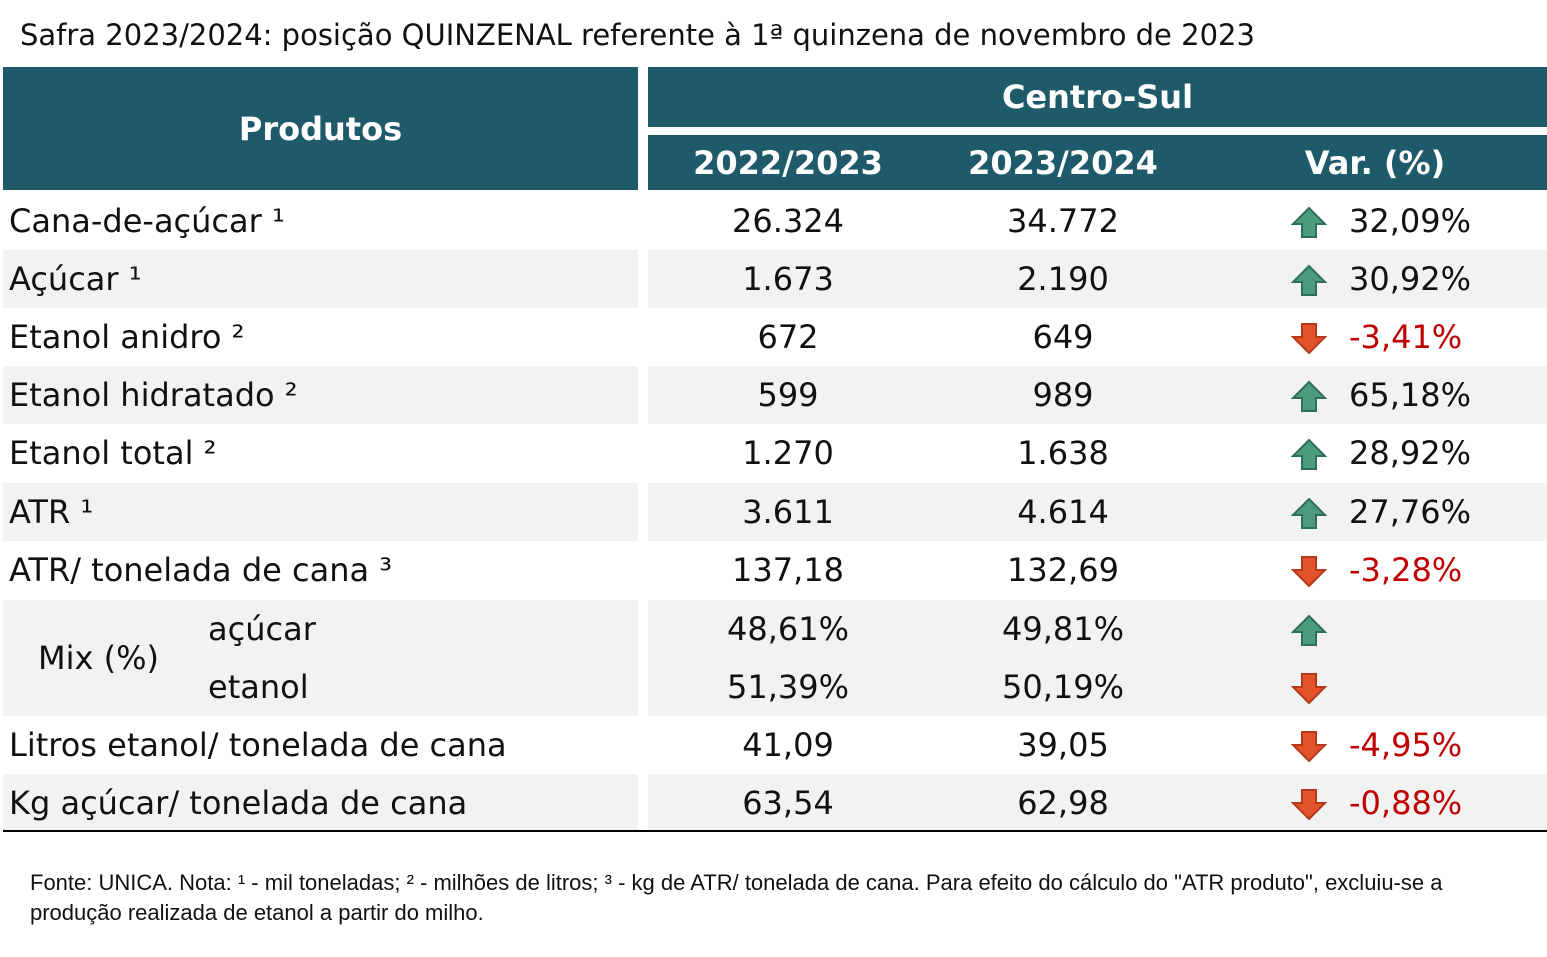  I want to click on cell: 49,81%, so click(1062, 629).